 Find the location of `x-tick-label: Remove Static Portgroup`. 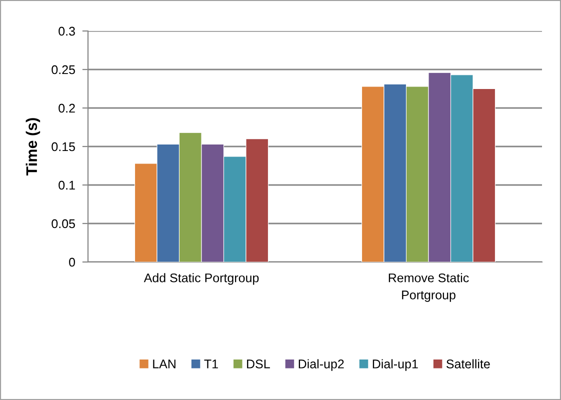

x-tick-label: Remove Static Portgroup is located at coordinates (428, 287).